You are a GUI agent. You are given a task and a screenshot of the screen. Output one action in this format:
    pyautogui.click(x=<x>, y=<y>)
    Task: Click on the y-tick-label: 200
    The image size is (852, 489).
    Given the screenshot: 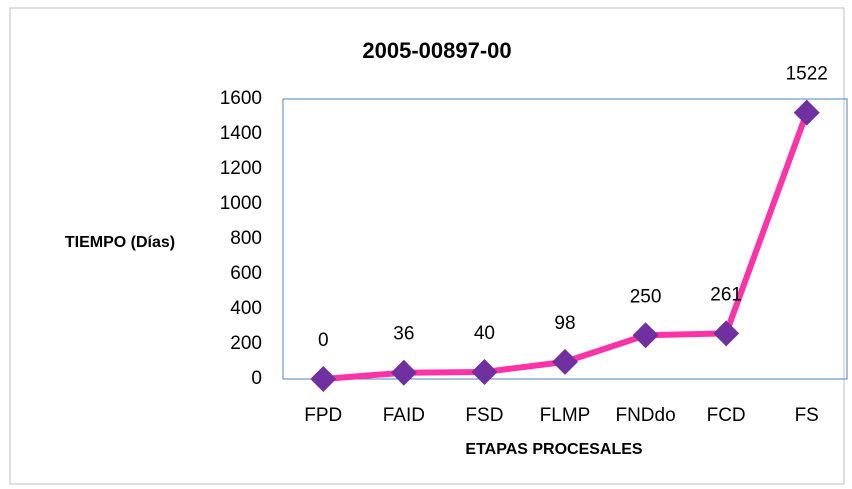 What is the action you would take?
    pyautogui.click(x=246, y=343)
    